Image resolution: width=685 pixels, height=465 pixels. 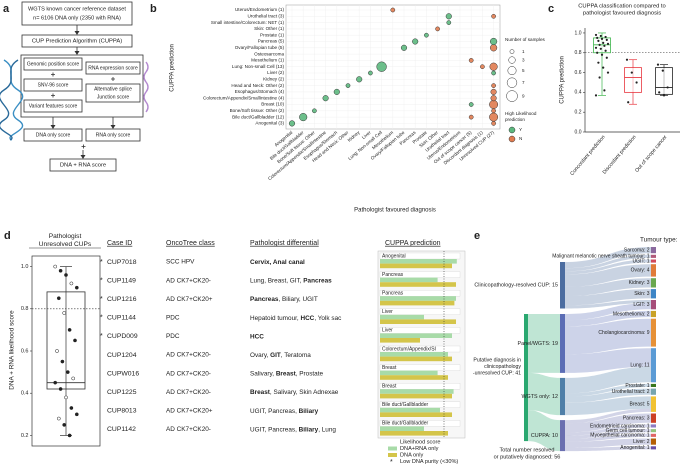 I want to click on differential: Salivary, Breast, Prostate, so click(x=287, y=373).